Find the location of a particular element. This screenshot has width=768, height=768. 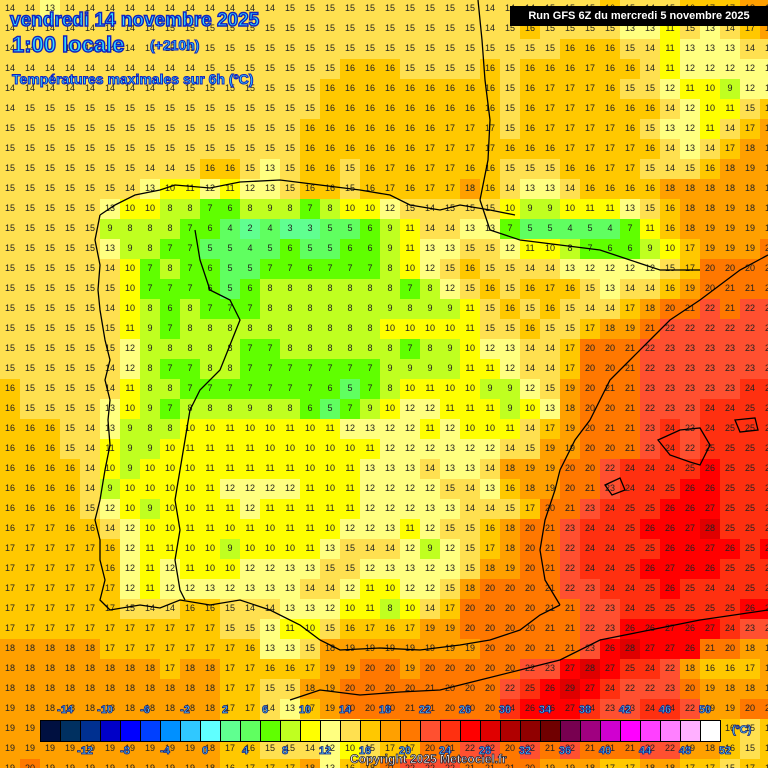

grid-value: 5 is located at coordinates (550, 228).